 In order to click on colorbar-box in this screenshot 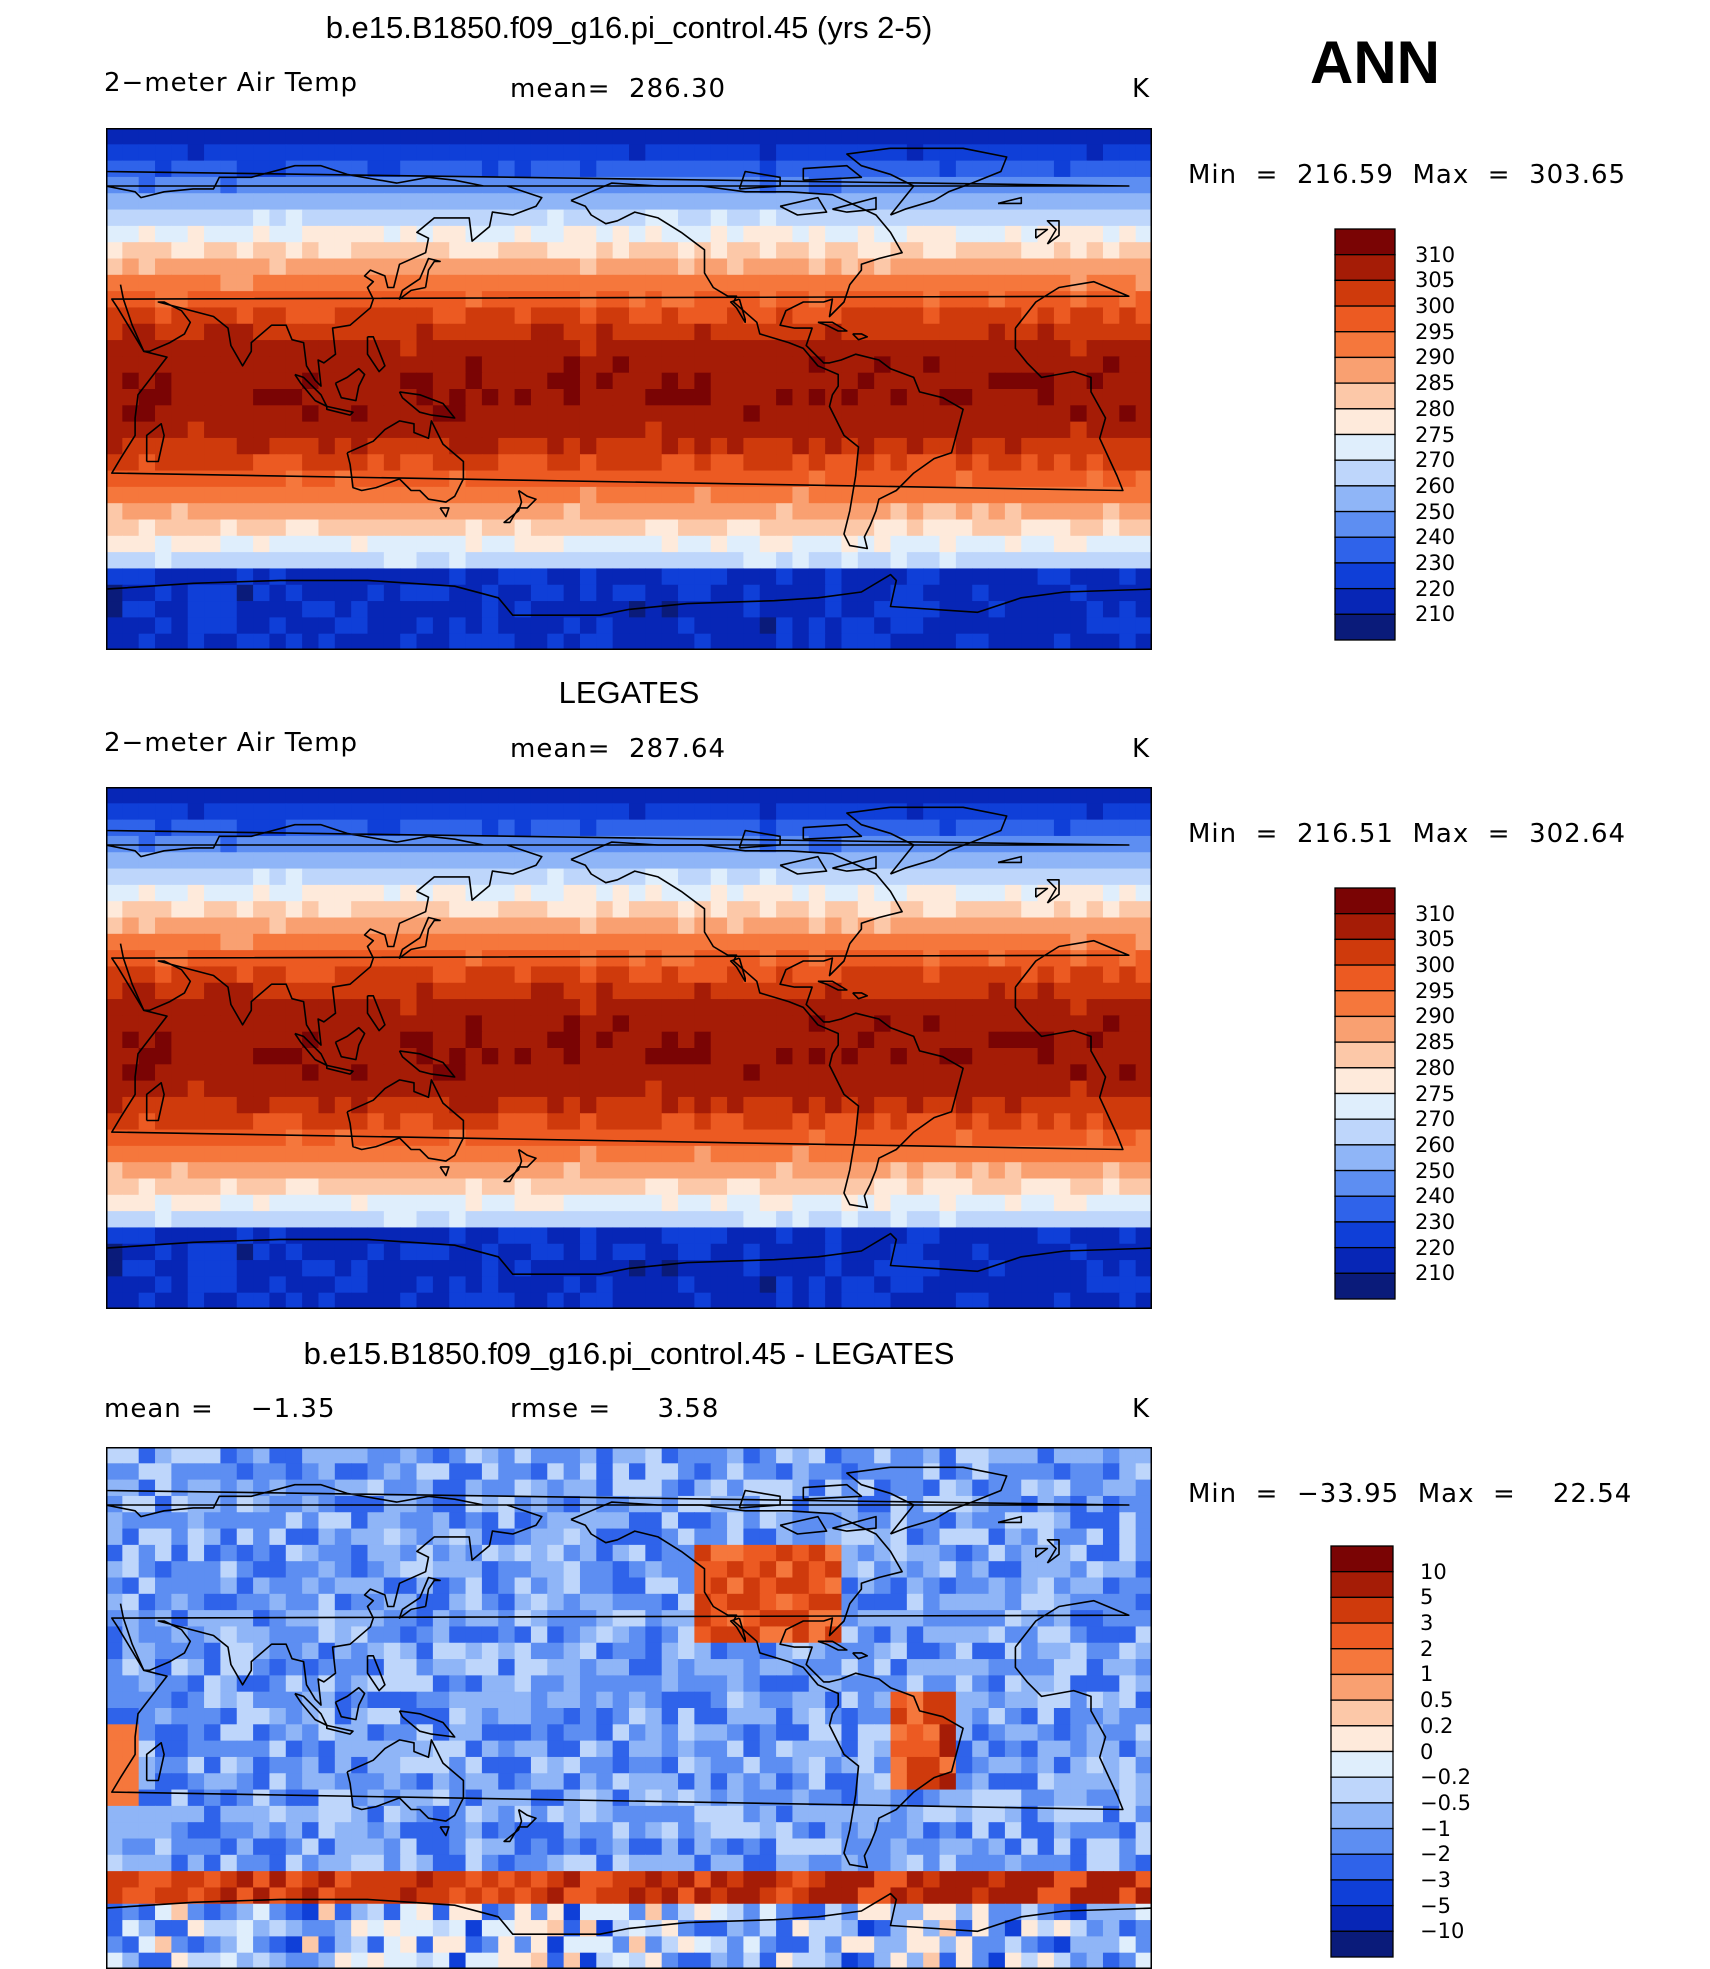, I will do `click(1365, 602)`.